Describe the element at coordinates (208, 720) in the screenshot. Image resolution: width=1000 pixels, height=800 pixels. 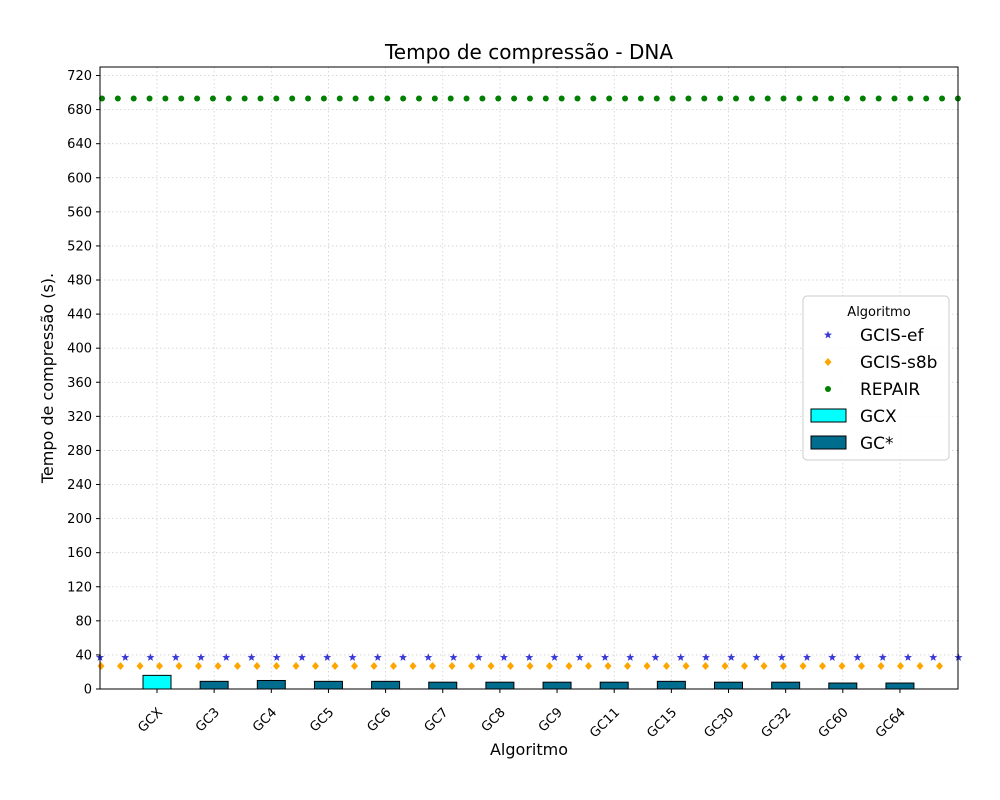
I see `x-tick-label: GC3` at that location.